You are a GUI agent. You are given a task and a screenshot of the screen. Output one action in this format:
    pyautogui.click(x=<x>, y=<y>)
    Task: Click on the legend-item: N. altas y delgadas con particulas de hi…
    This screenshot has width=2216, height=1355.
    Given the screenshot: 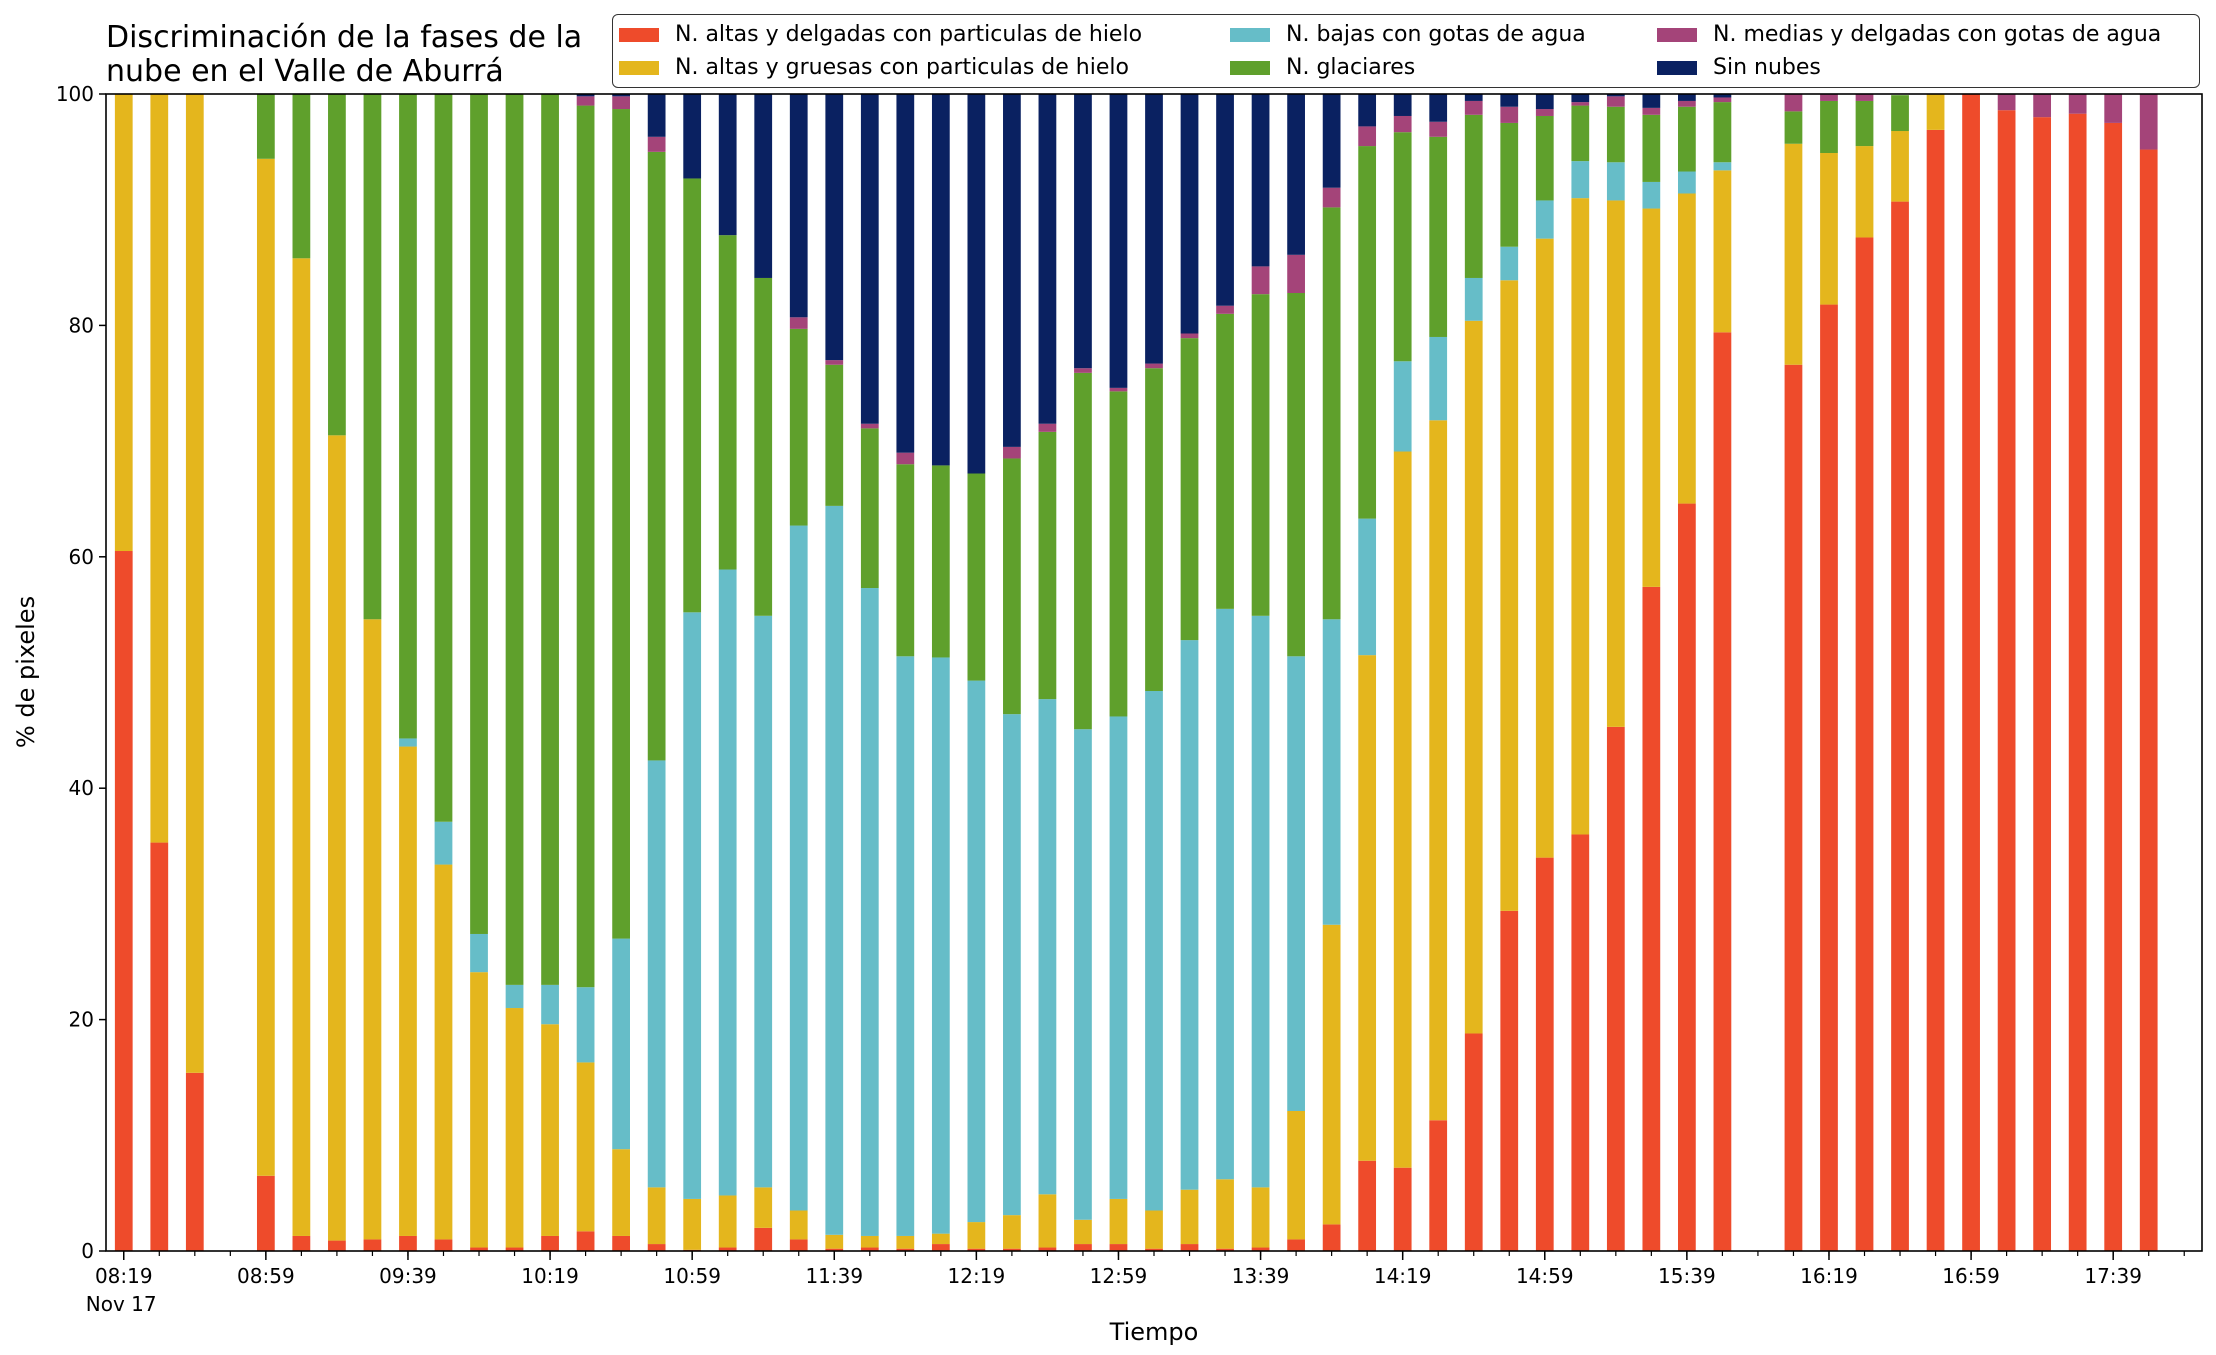 What is the action you would take?
    pyautogui.click(x=880, y=34)
    